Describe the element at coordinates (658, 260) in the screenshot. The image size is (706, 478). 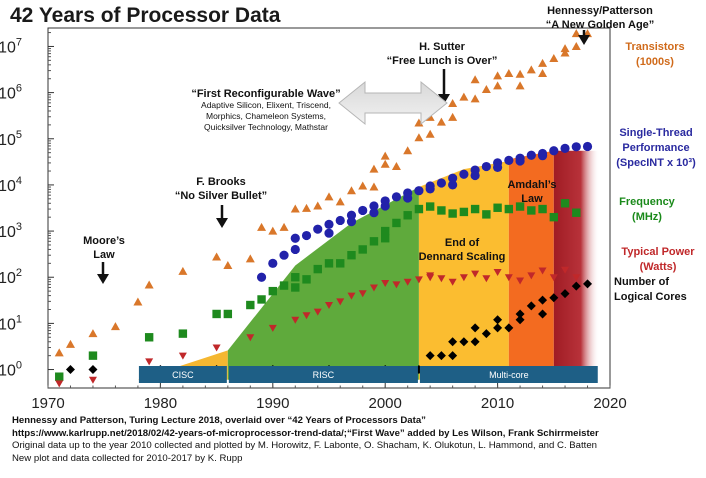
I see `legend-power: Typical Power (Watts)` at that location.